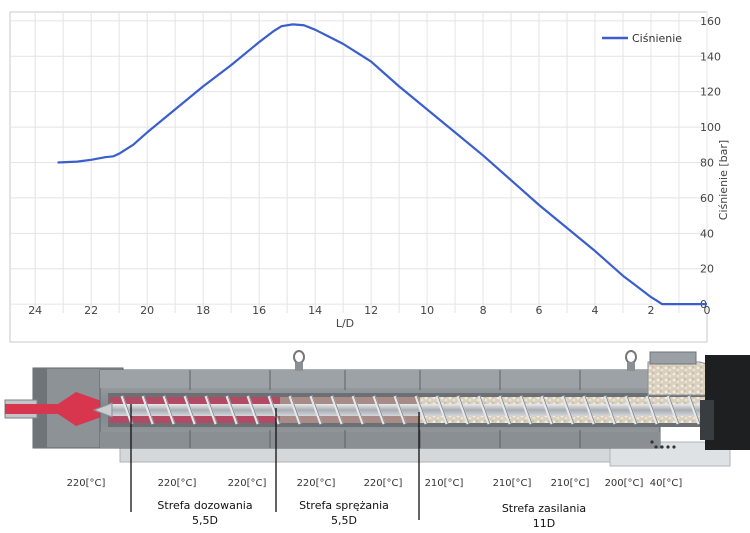 This screenshot has width=750, height=533. I want to click on x-tick-label: 10, so click(427, 310).